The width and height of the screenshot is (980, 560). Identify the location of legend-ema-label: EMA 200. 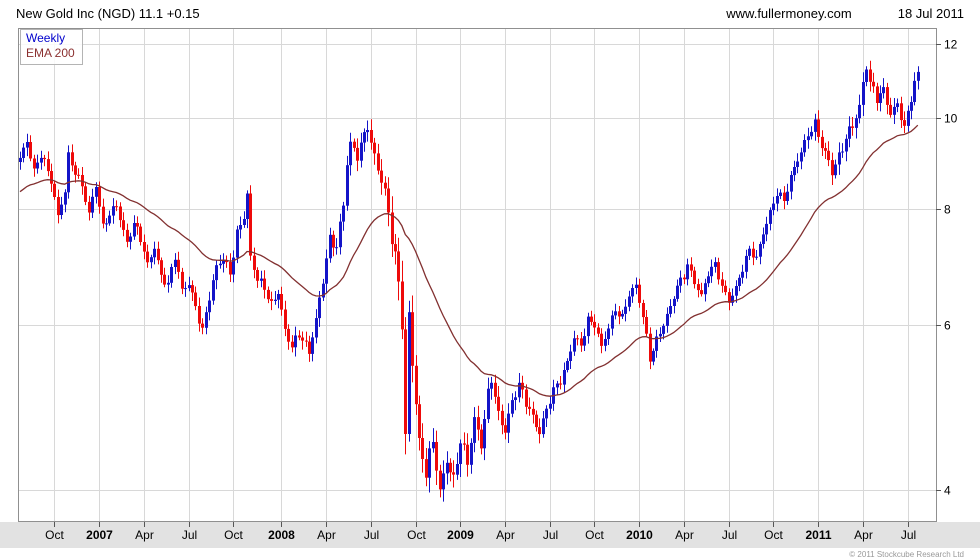
(50, 53).